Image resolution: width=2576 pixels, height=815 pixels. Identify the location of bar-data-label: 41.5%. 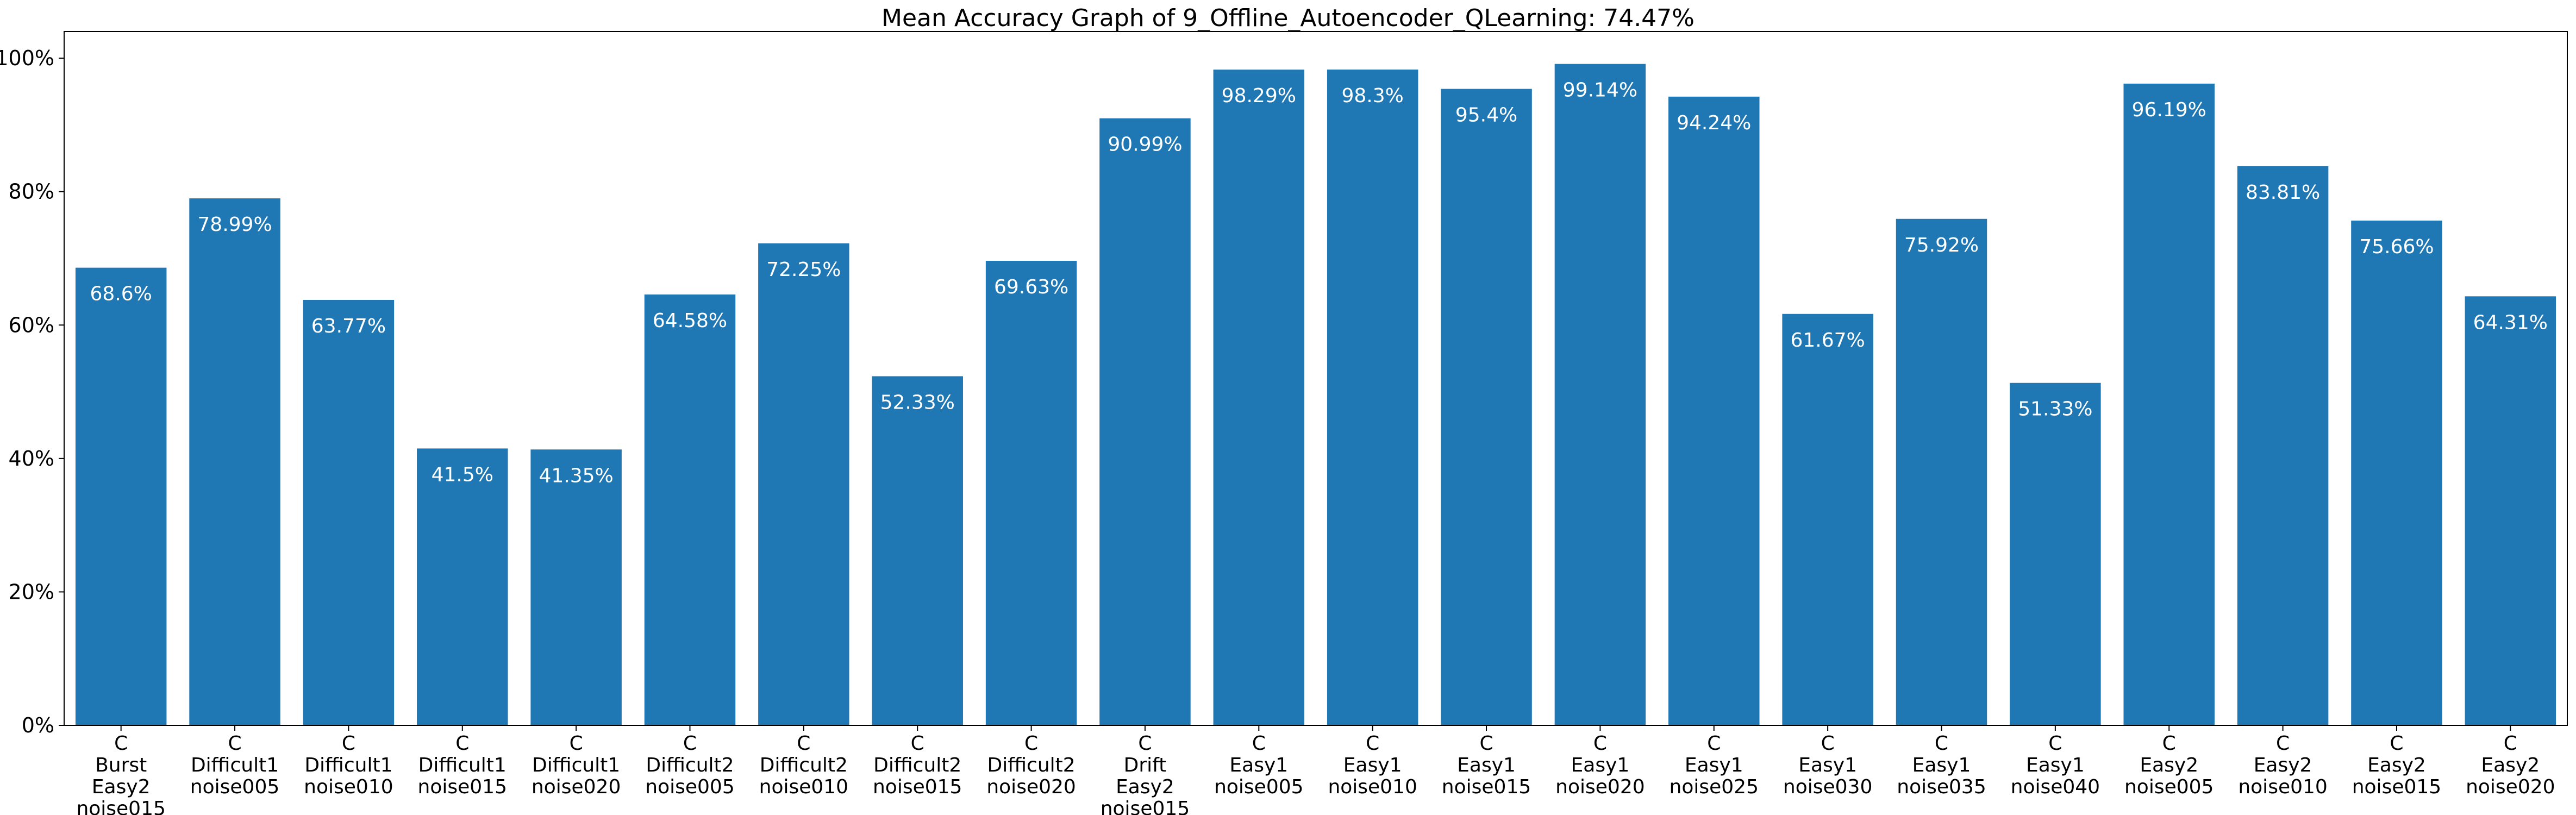
(462, 475).